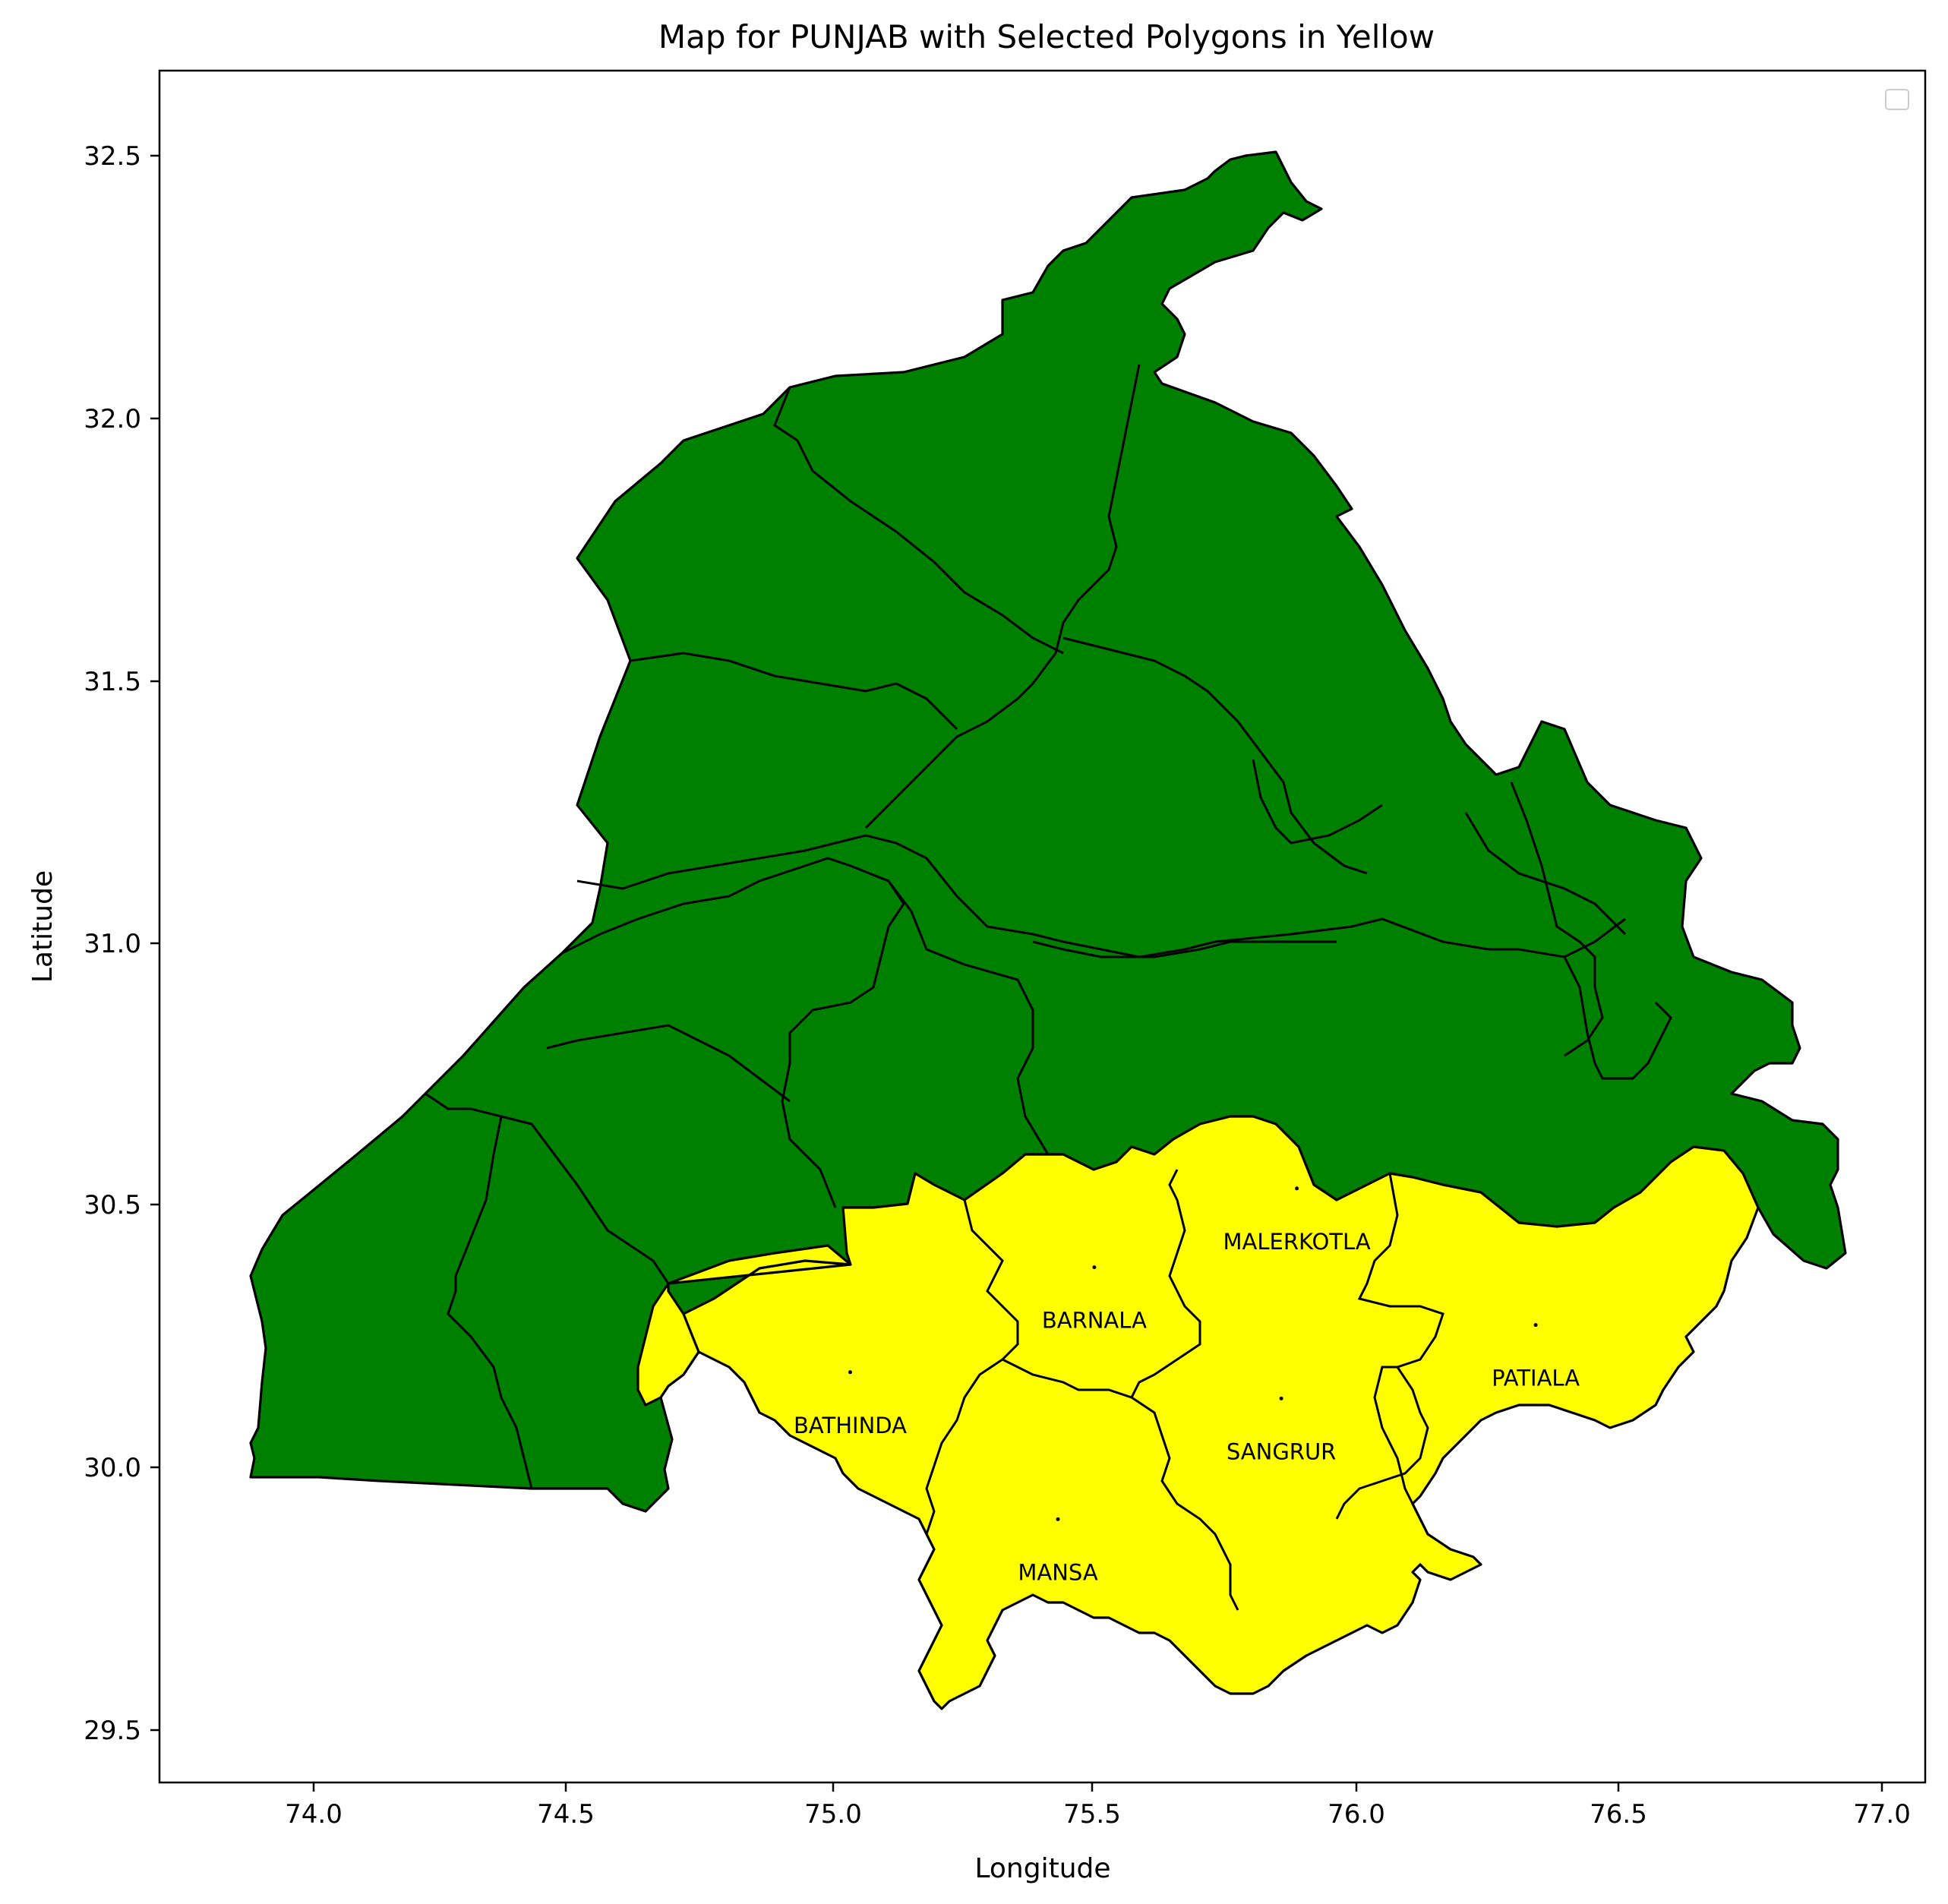  I want to click on district-label-mansa: MANSA, so click(1057, 1572).